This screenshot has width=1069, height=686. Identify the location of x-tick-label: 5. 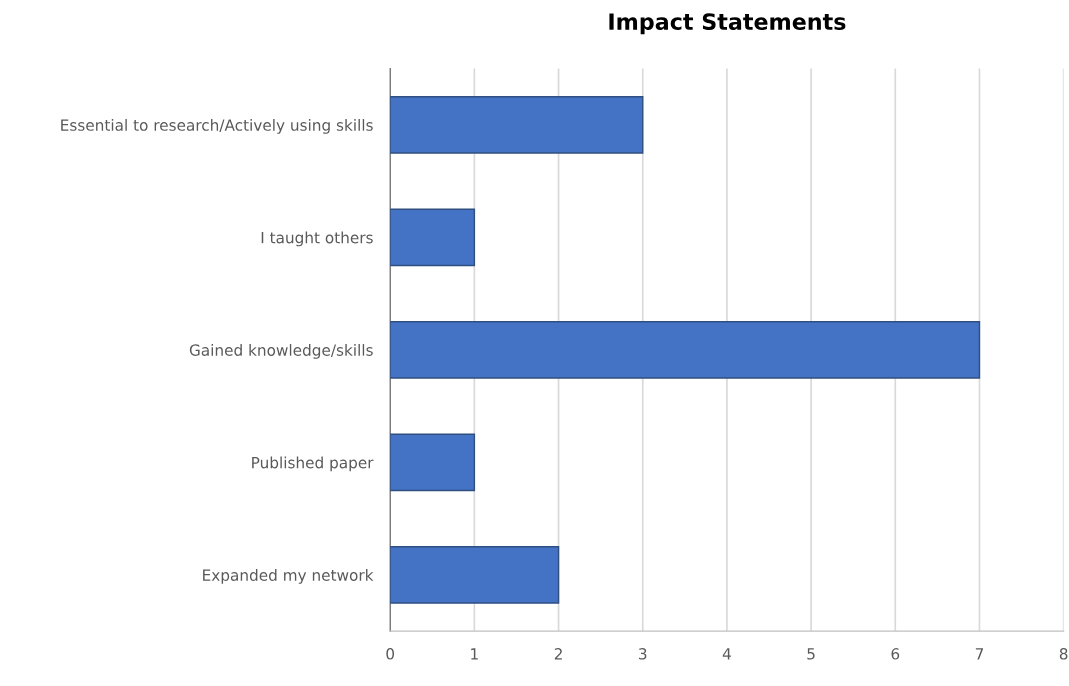
(811, 654).